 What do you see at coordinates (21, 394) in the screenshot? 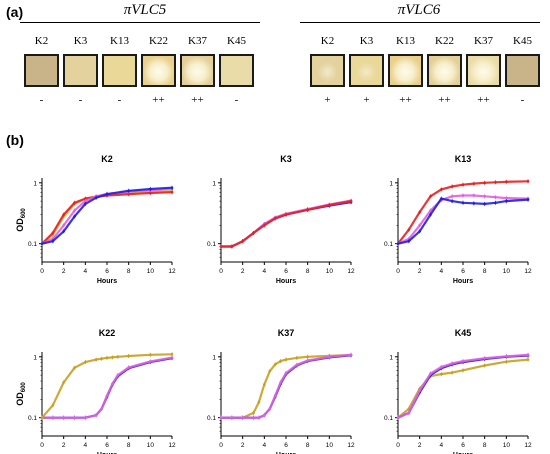
I see `y-axis-label-k22: OD600` at bounding box center [21, 394].